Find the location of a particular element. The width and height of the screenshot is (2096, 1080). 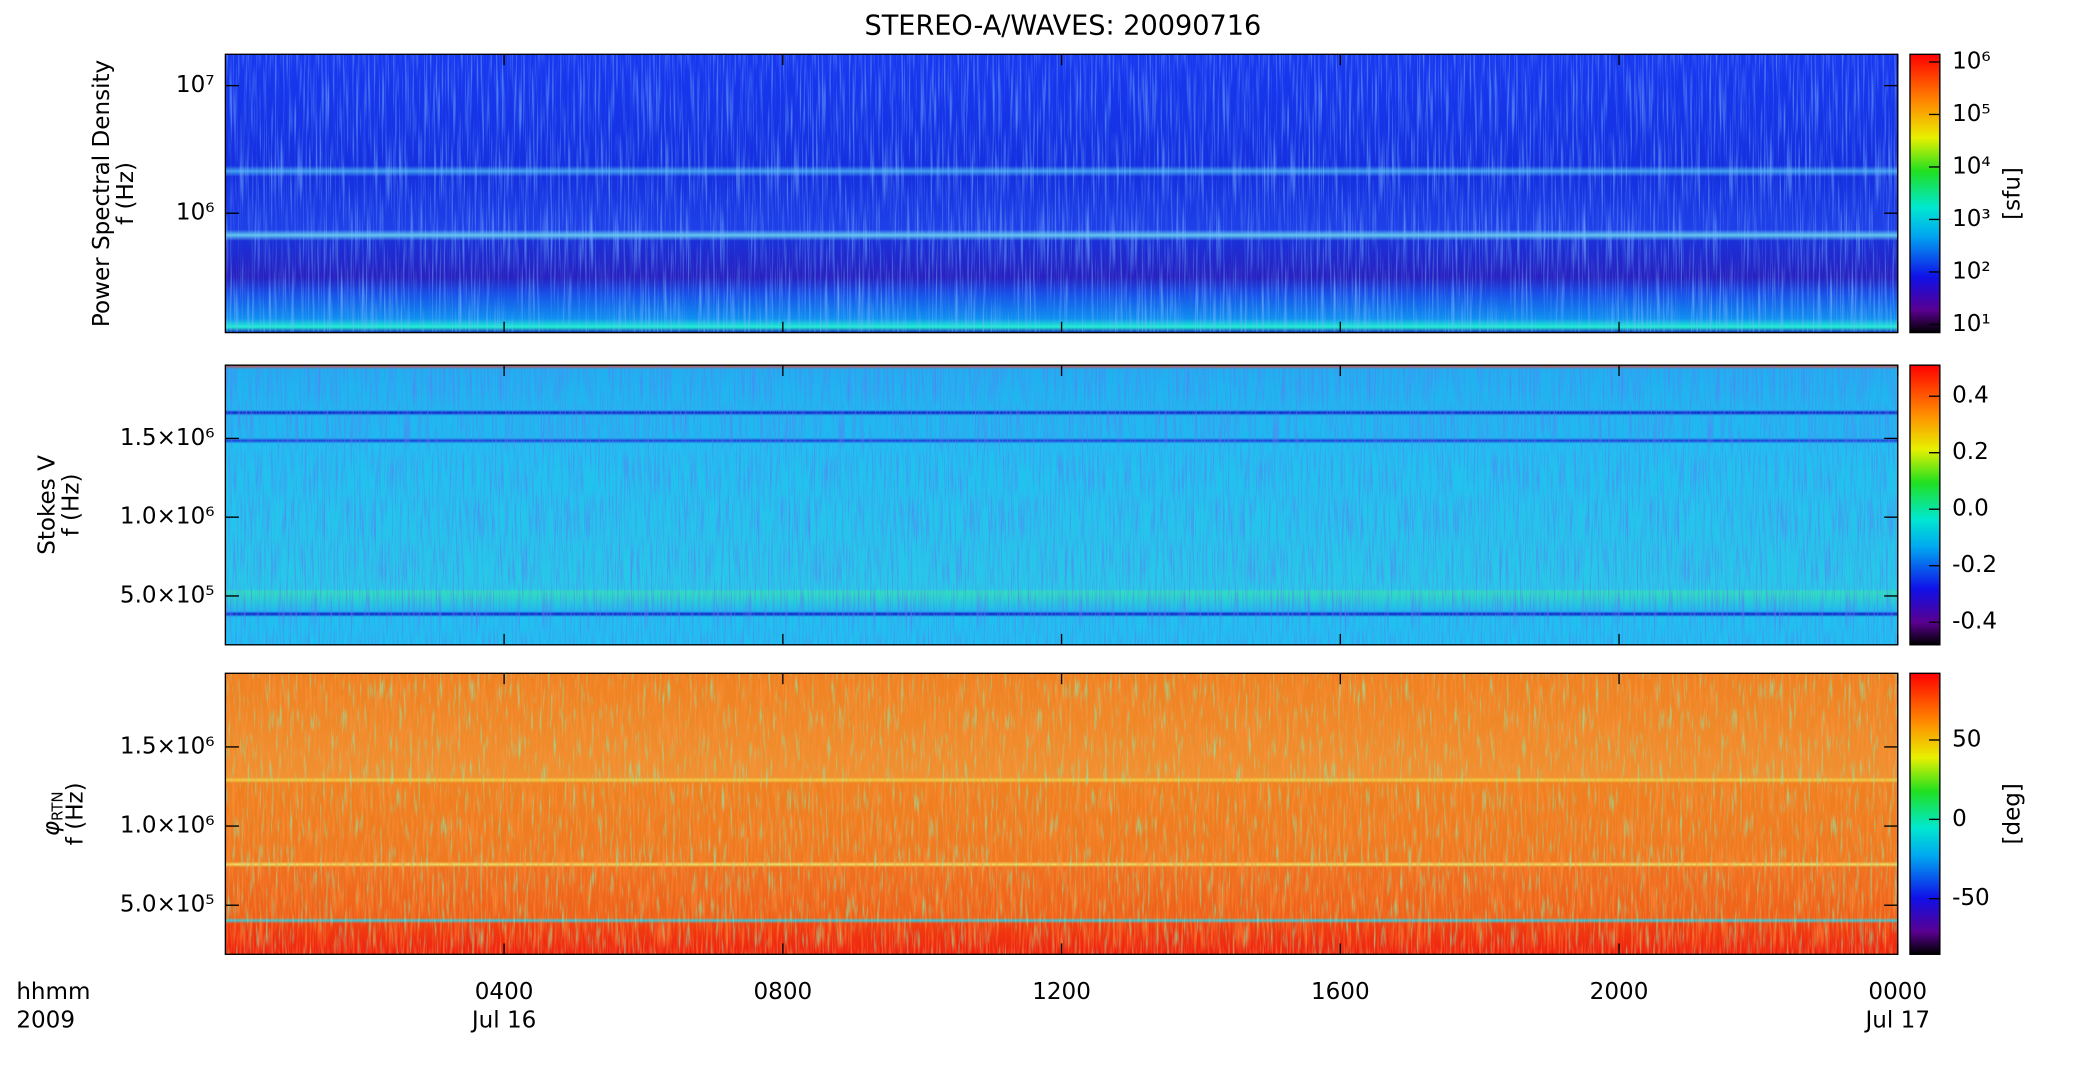

x-tick-label: 1200 is located at coordinates (1061, 992).